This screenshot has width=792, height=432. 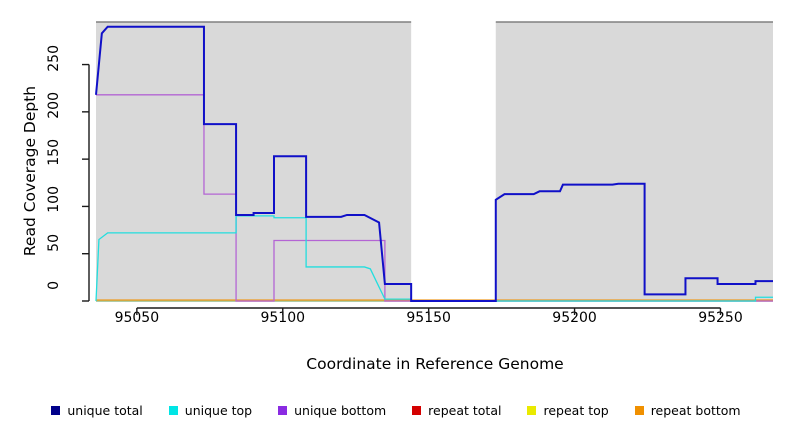 I want to click on x-tick-label-95050: 95050, so click(x=137, y=318).